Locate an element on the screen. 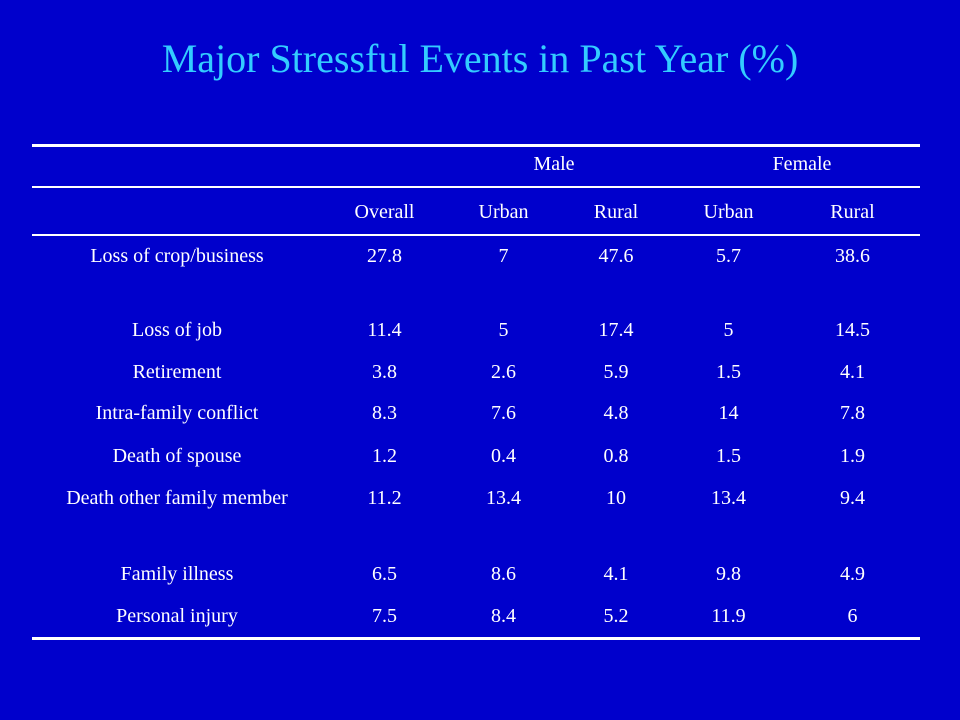 This screenshot has height=720, width=960. table-cell: 47.6 is located at coordinates (616, 256).